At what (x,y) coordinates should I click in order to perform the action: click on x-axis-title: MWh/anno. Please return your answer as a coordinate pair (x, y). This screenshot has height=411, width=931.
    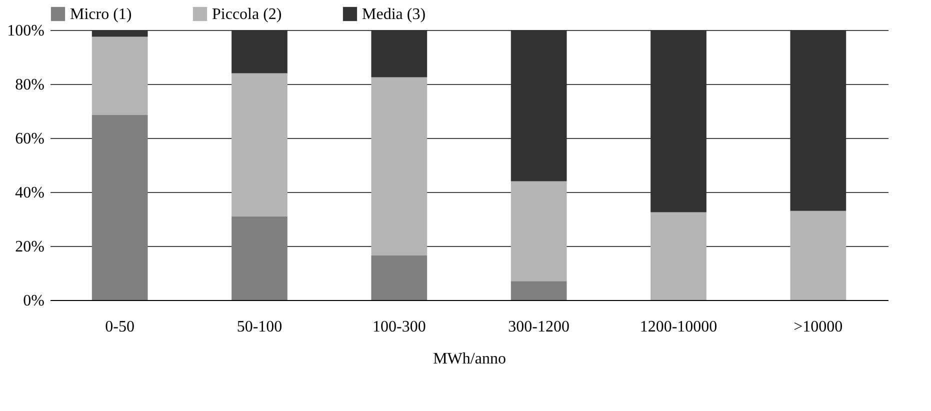
    Looking at the image, I should click on (469, 359).